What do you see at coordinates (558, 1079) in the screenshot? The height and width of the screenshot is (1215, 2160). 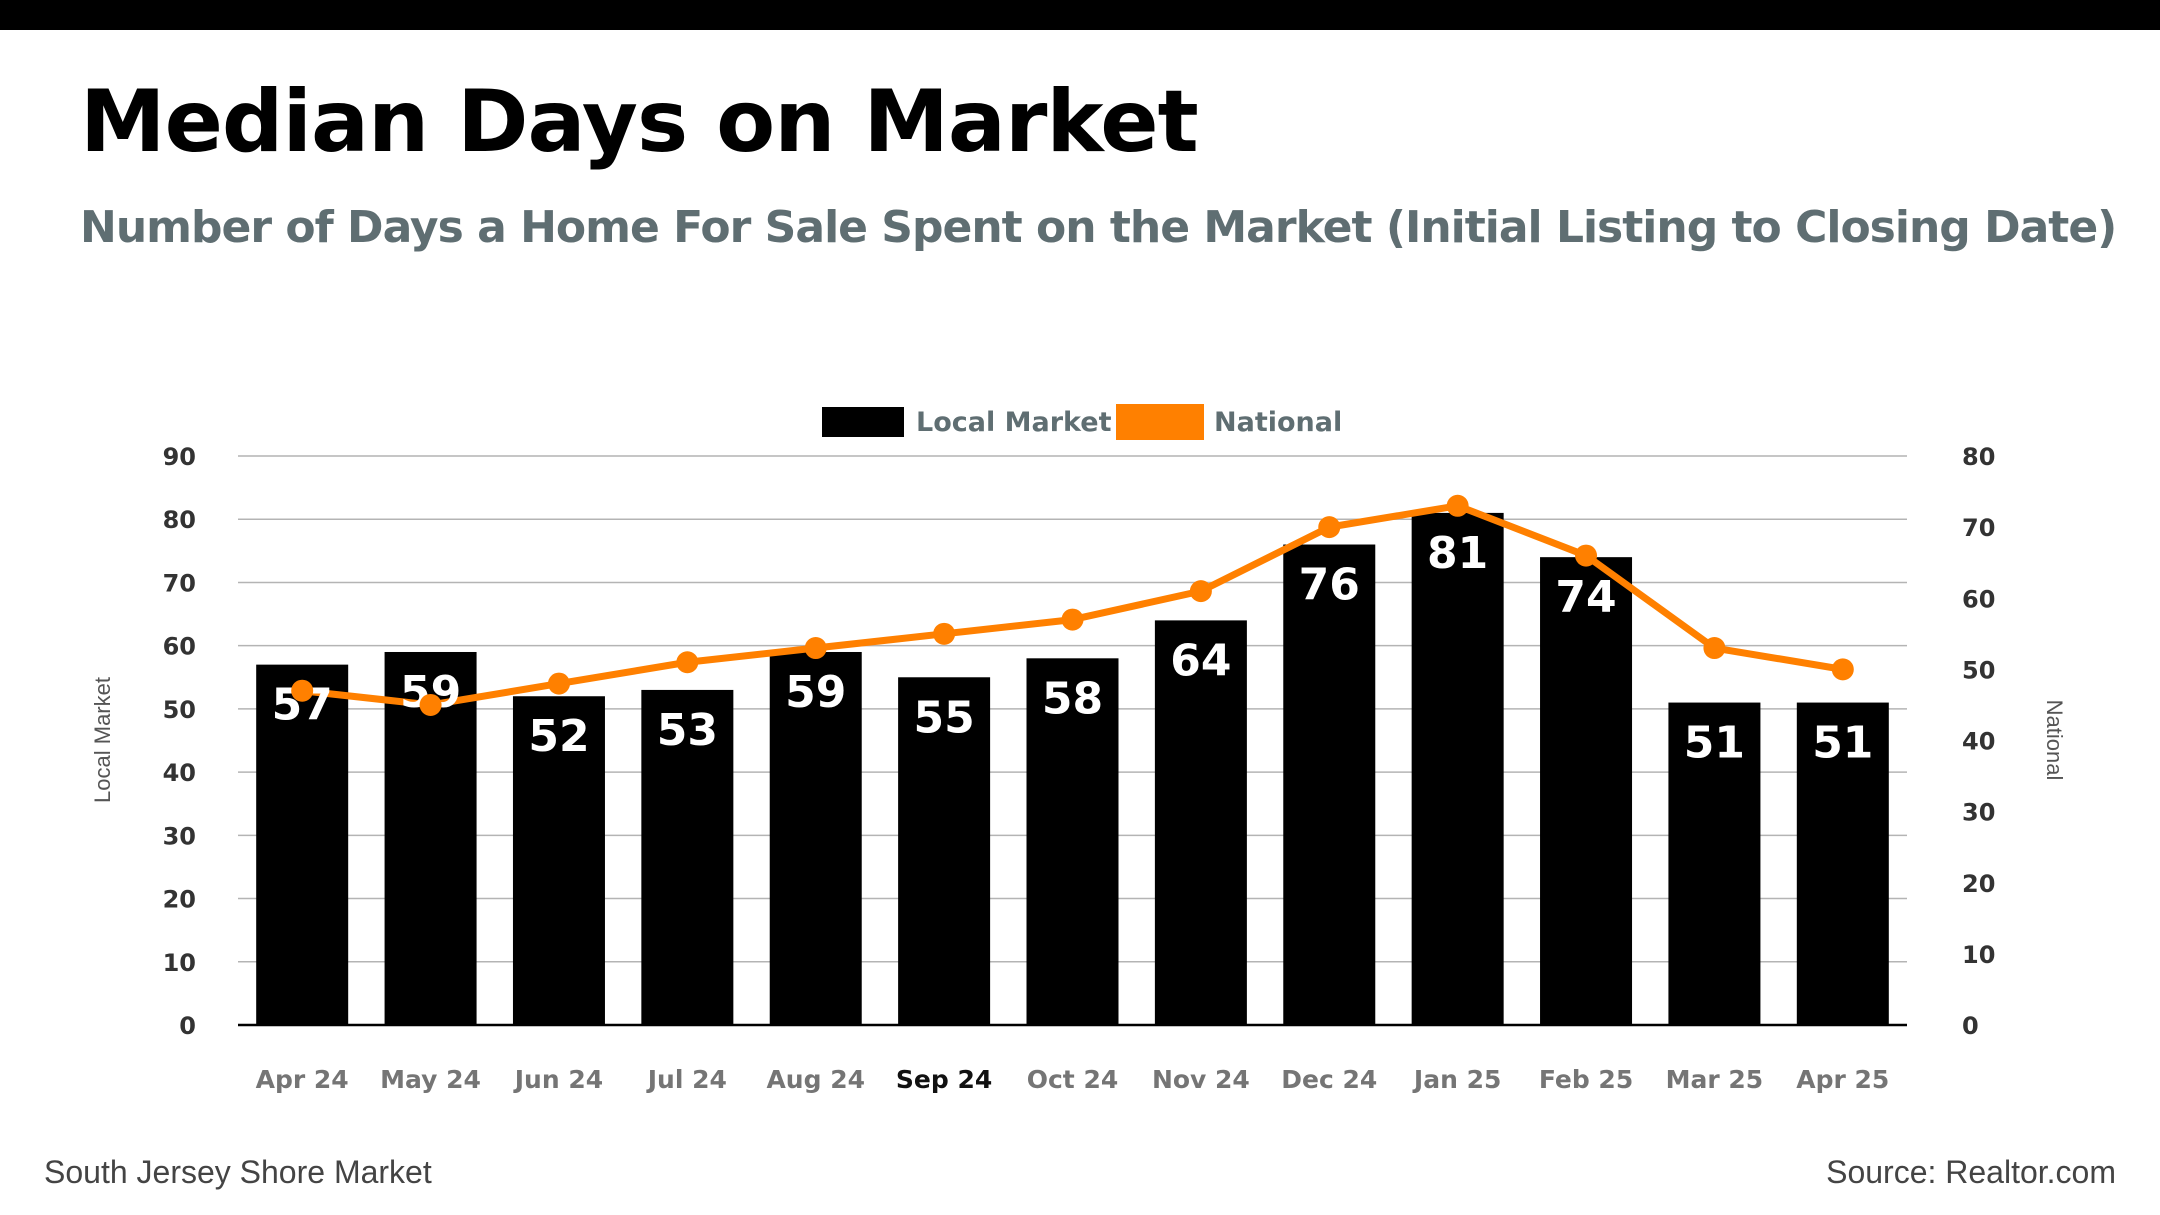 I see `x-tick-label: Jun 24` at bounding box center [558, 1079].